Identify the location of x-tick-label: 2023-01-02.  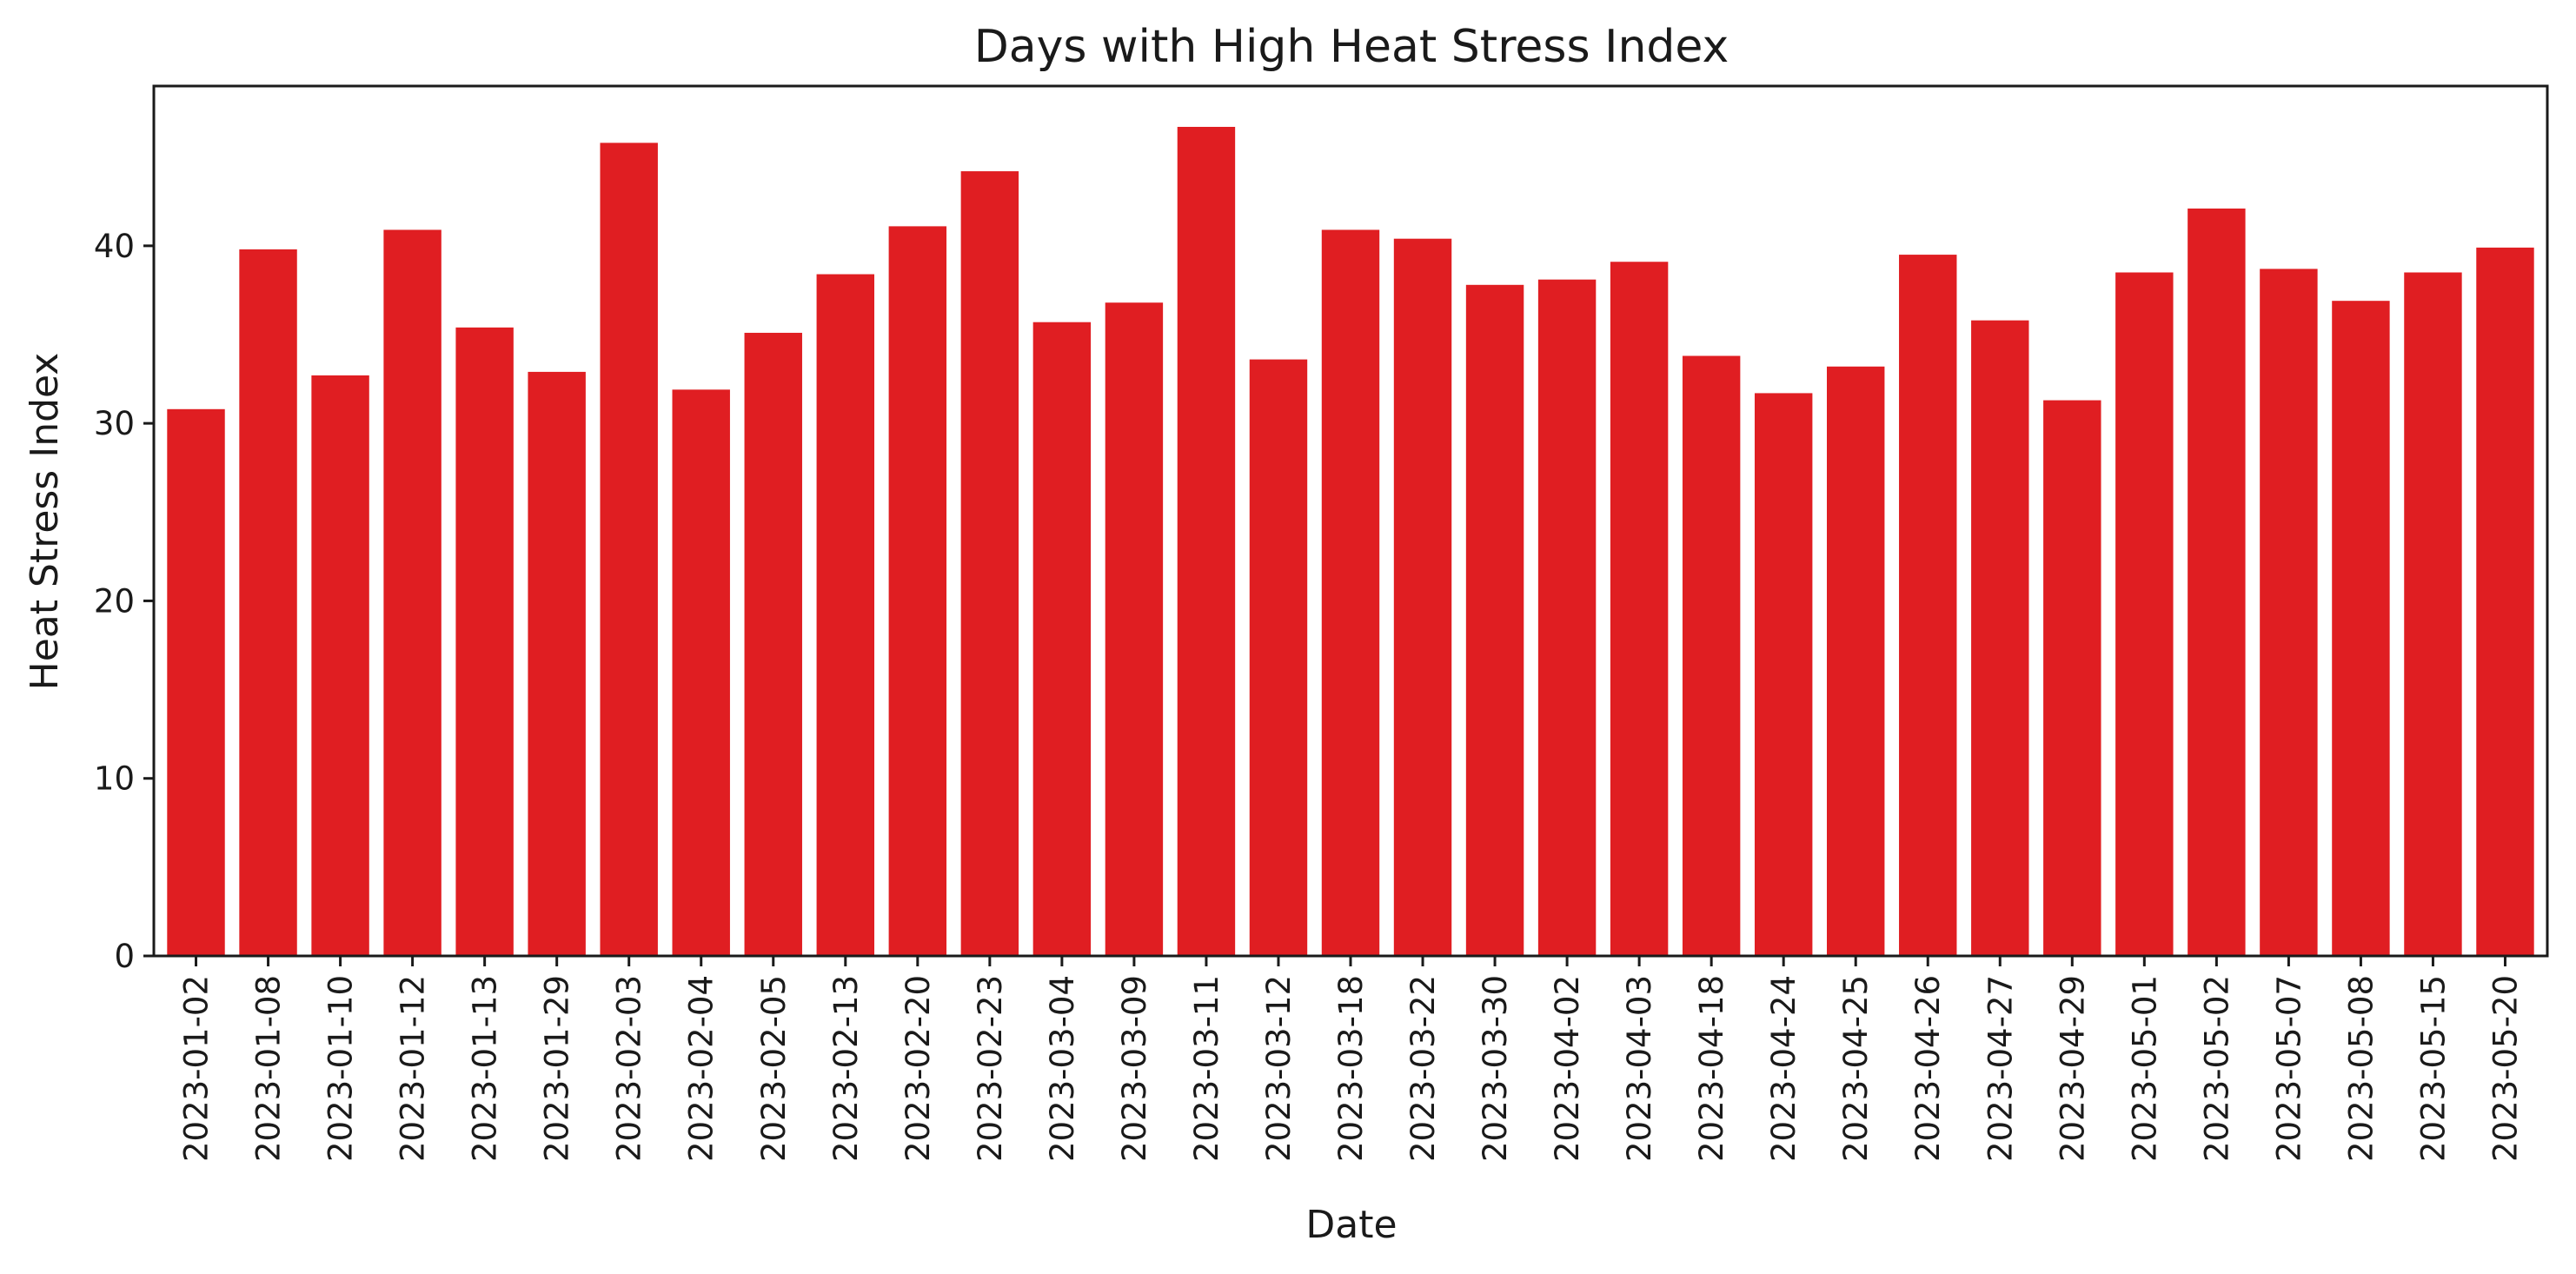
(197, 1069).